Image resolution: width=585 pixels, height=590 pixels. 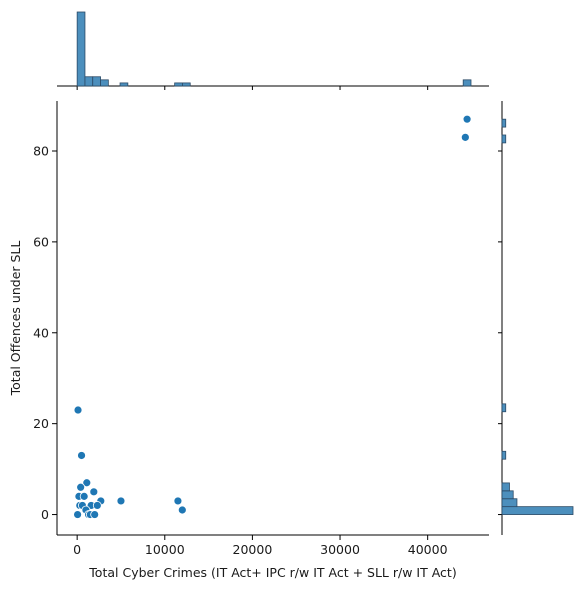 I want to click on y-tick-label: 40, so click(x=41, y=332).